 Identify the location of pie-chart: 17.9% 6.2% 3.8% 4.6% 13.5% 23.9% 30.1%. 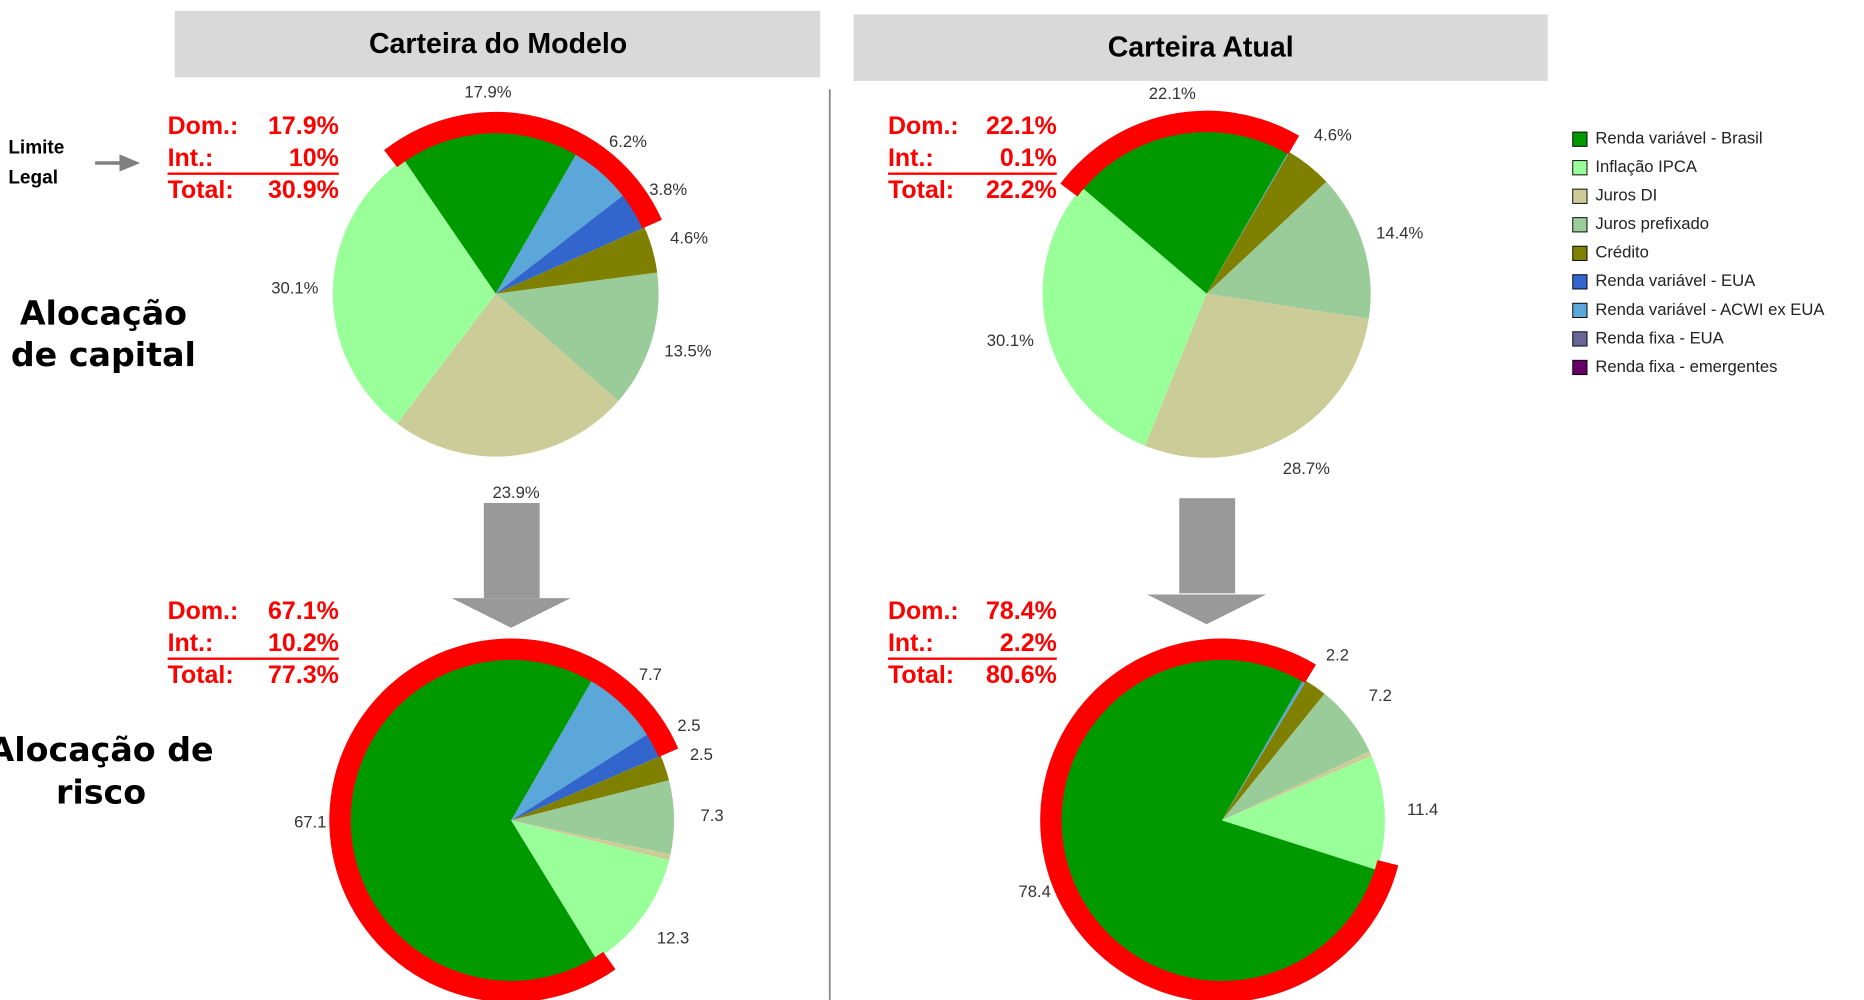
(491, 292).